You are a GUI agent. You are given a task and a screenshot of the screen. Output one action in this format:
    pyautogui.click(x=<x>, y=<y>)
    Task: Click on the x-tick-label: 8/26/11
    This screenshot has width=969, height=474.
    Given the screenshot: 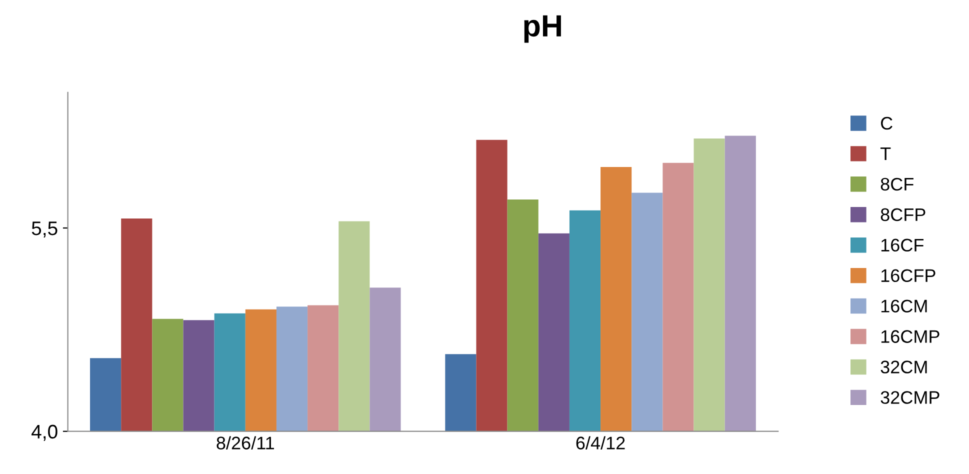 What is the action you would take?
    pyautogui.click(x=245, y=443)
    